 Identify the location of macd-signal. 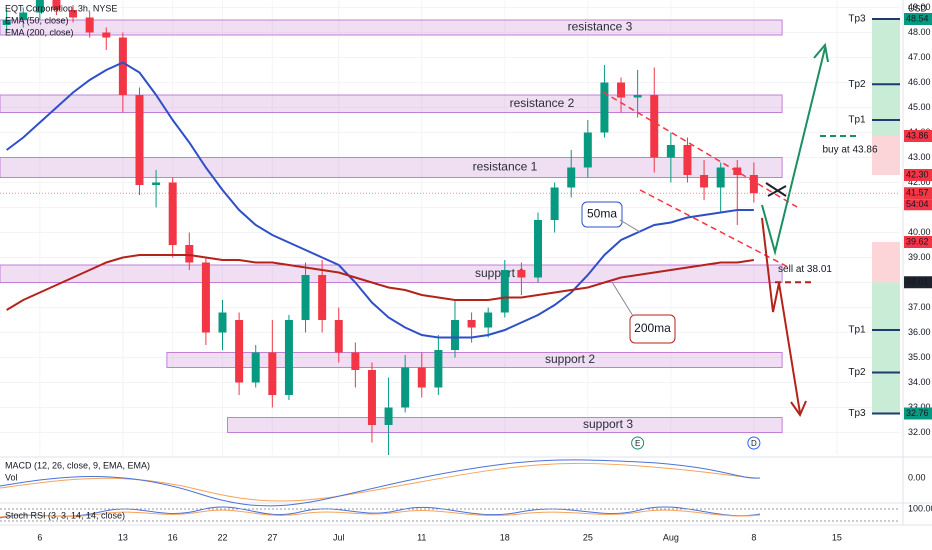
(380, 482).